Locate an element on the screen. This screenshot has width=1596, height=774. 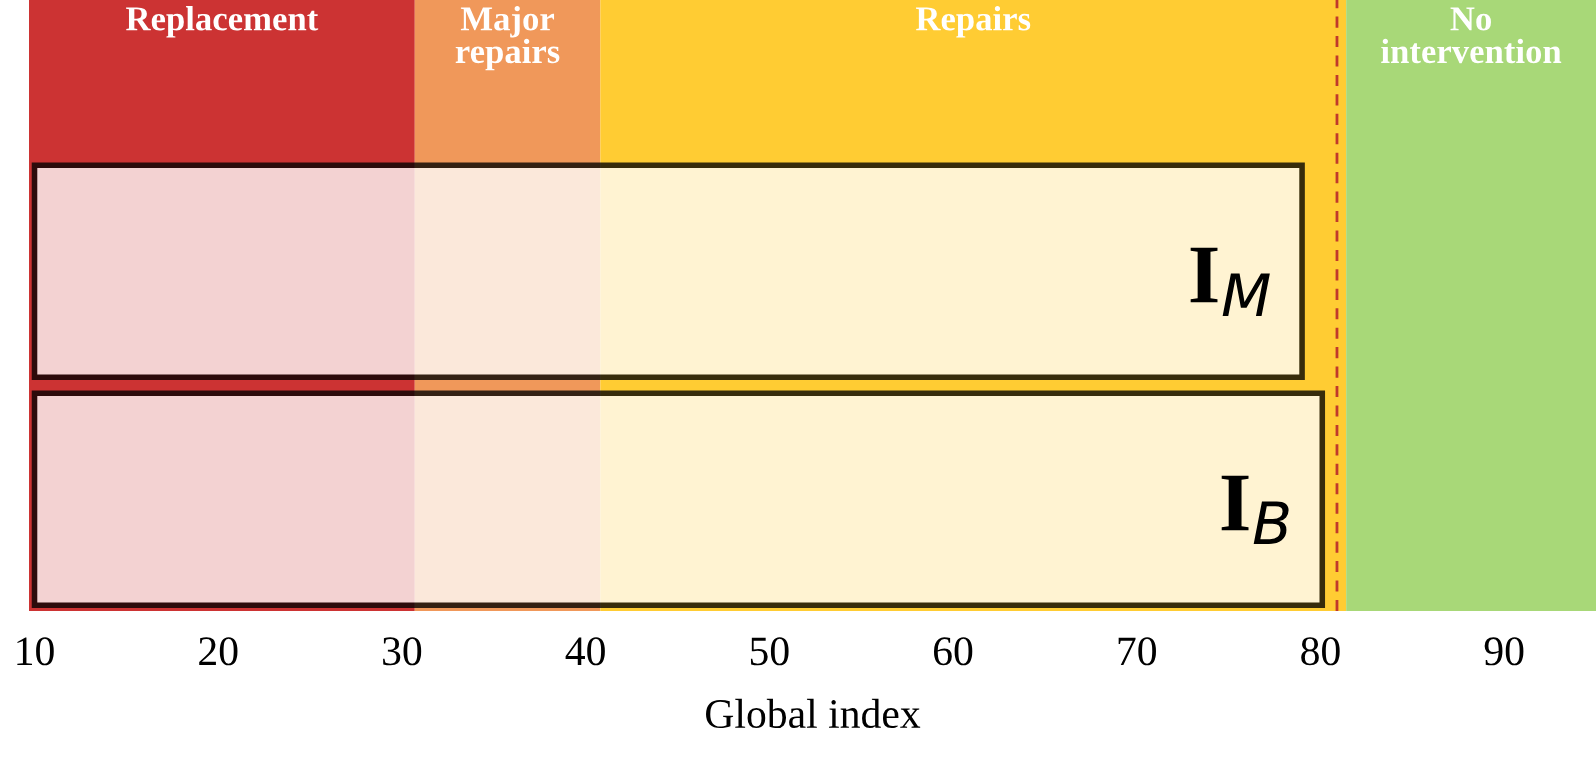
y-tick-label: I$_{M}$ is located at coordinates (1230, 281).